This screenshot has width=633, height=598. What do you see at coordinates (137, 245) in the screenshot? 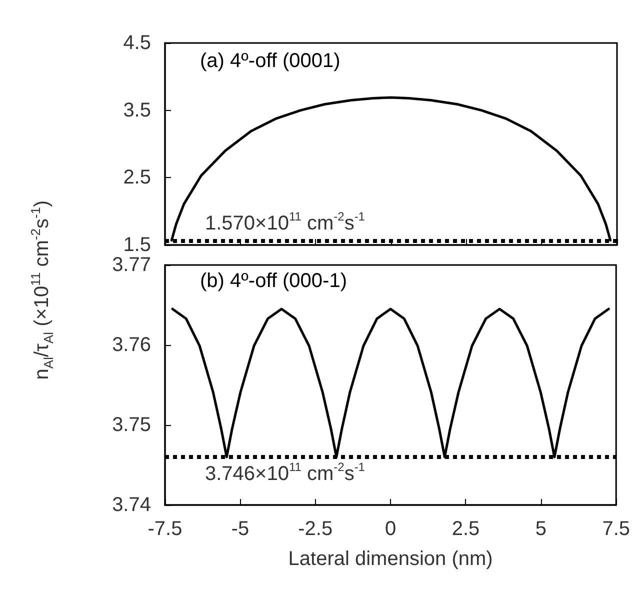
I see `y-tick-label: 1.5` at bounding box center [137, 245].